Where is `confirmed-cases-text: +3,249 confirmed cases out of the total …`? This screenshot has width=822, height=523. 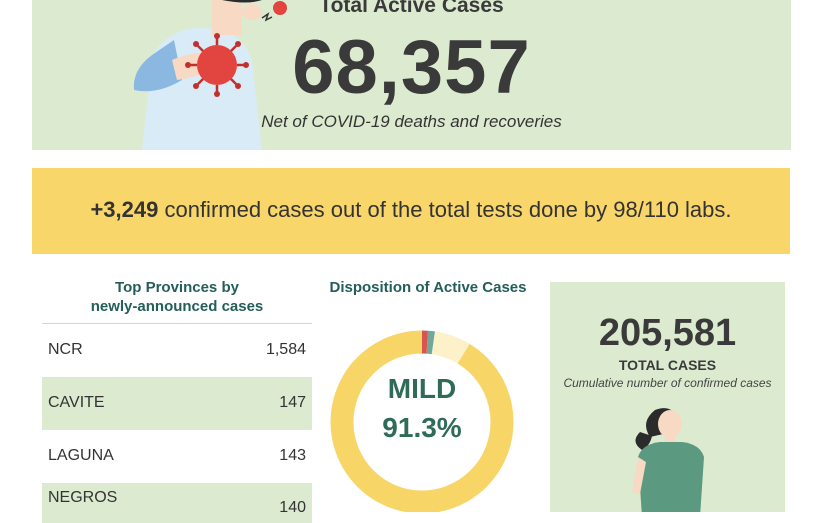 confirmed-cases-text: +3,249 confirmed cases out of the total … is located at coordinates (411, 210).